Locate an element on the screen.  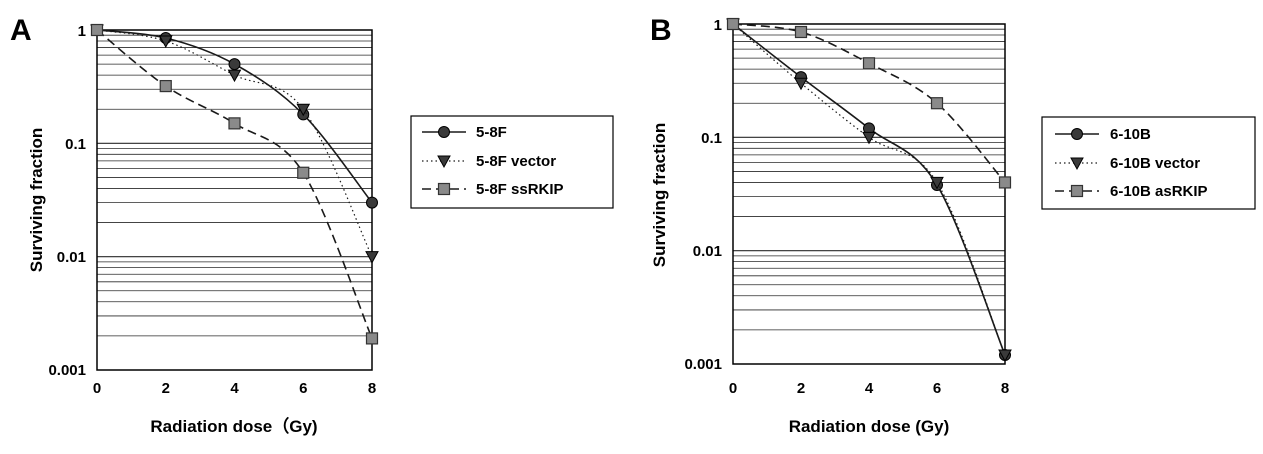
y-ticks-b: 0.001 0.01 0.1 1 is located at coordinates (703, 195).